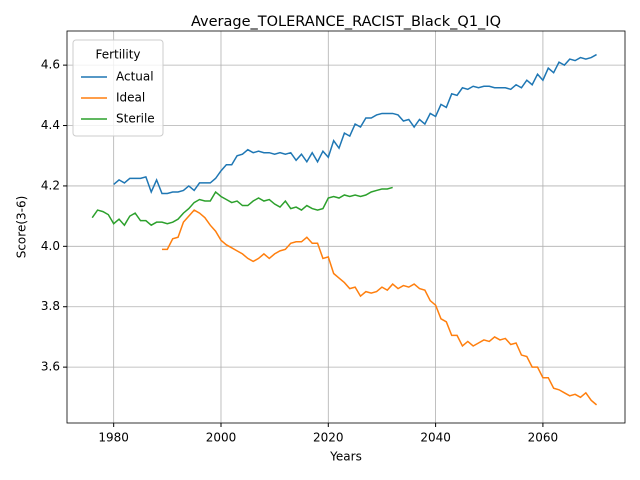  I want to click on x-axis-label: Years, so click(345, 457).